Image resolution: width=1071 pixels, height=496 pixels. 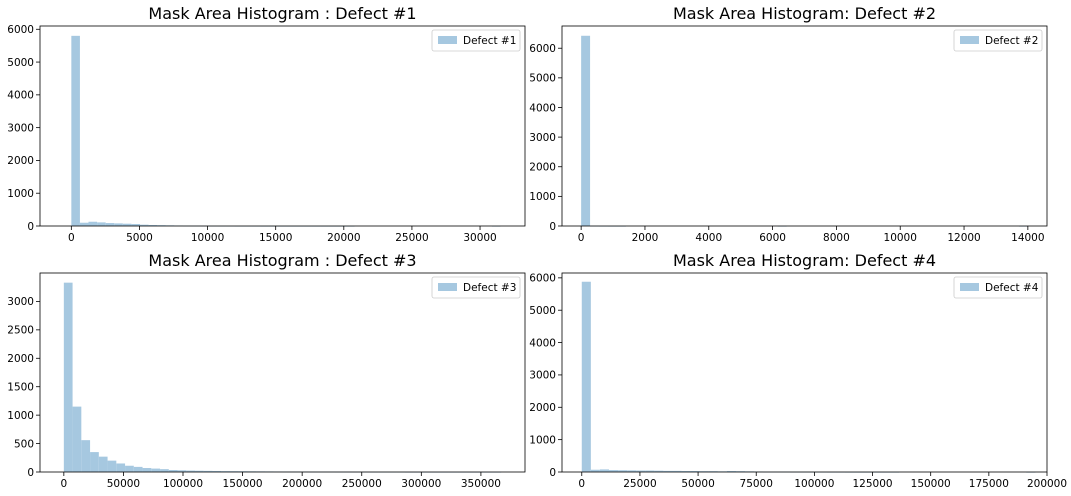 What do you see at coordinates (479, 238) in the screenshot?
I see `x-tick-label: 30000` at bounding box center [479, 238].